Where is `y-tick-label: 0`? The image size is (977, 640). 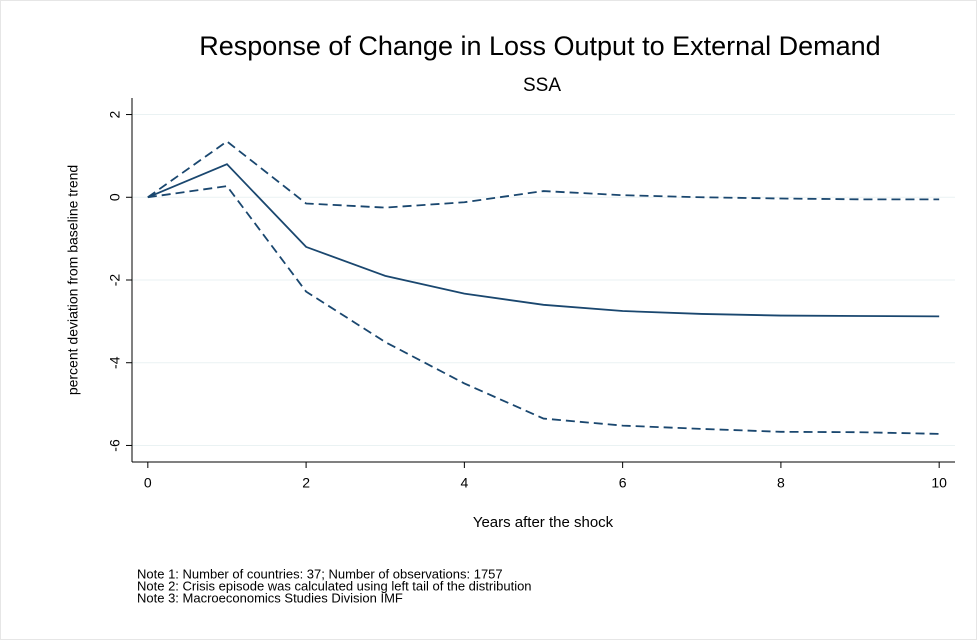
y-tick-label: 0 is located at coordinates (115, 197).